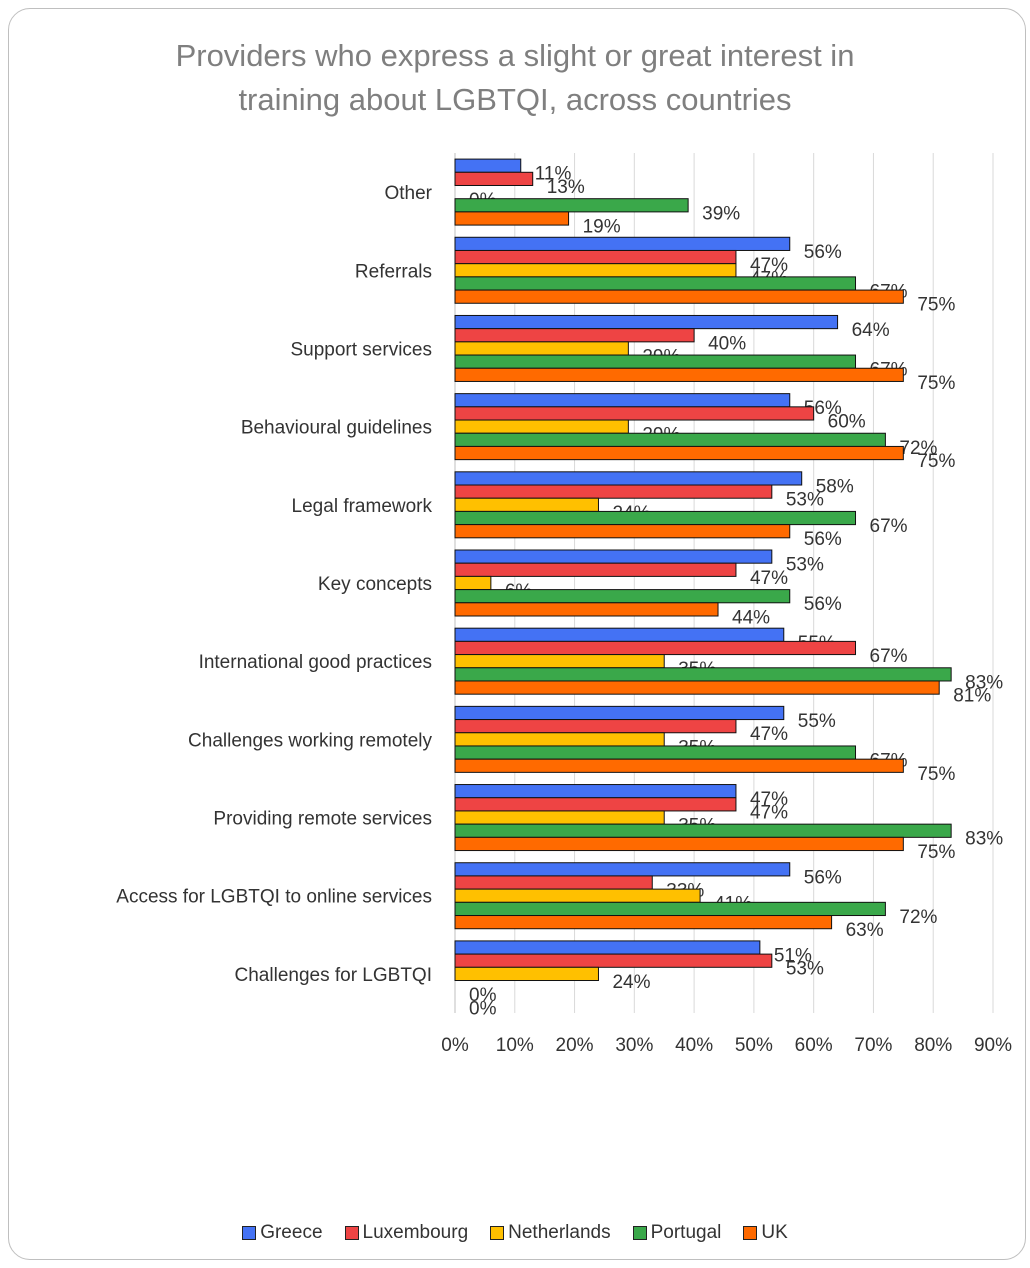  Describe the element at coordinates (322, 819) in the screenshot. I see `category-label: Providing remote services` at that location.